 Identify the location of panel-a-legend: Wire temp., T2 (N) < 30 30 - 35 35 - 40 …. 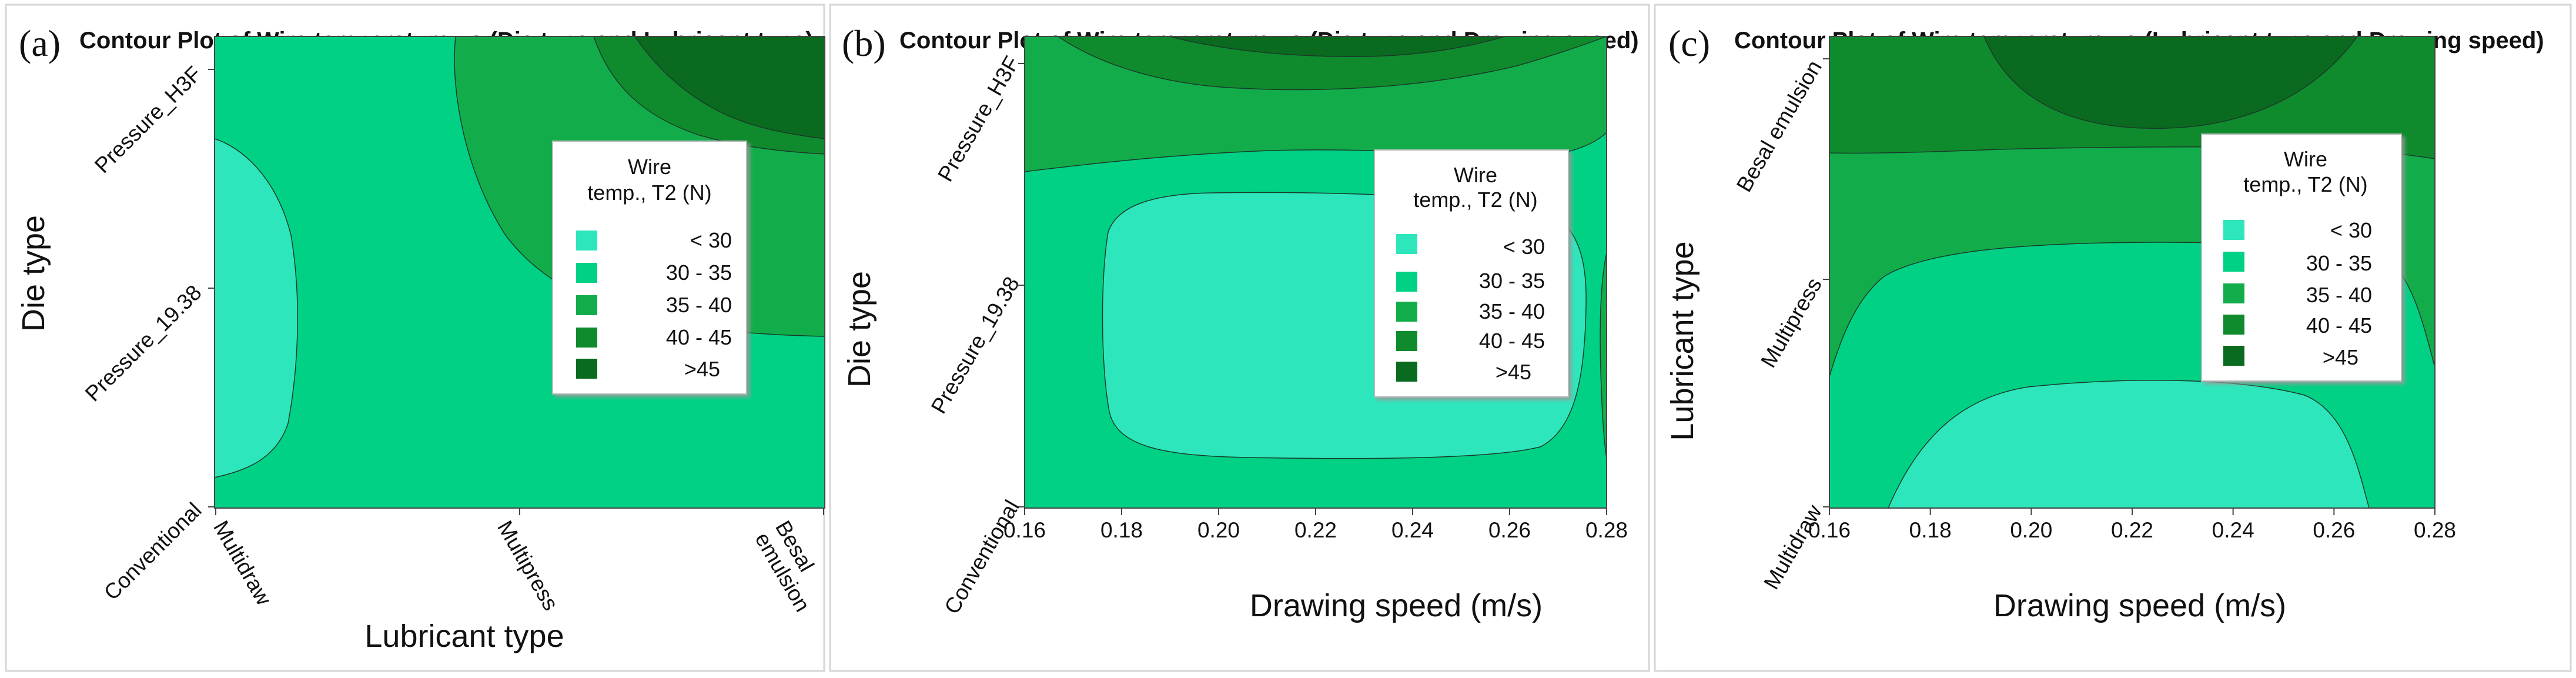
(649, 268).